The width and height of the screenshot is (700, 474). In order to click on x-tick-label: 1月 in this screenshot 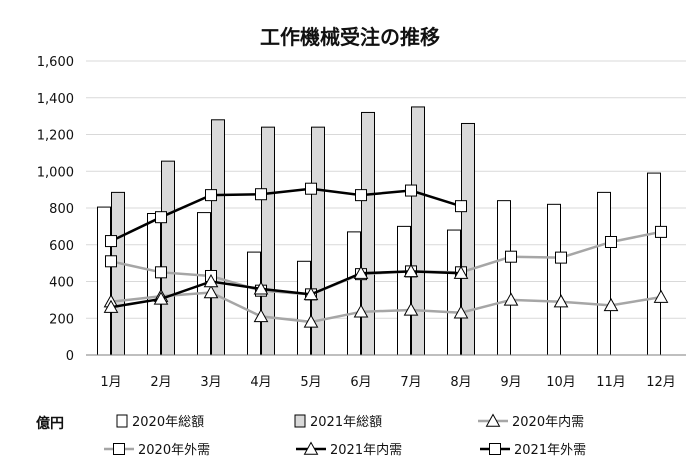, I will do `click(110, 382)`.